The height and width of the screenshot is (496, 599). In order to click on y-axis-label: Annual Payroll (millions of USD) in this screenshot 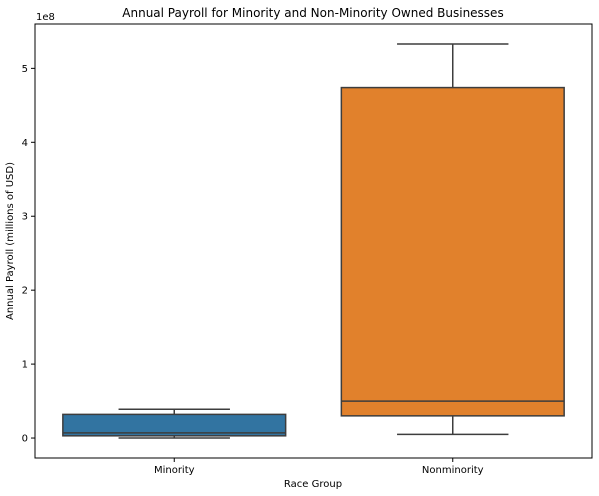, I will do `click(10, 241)`.